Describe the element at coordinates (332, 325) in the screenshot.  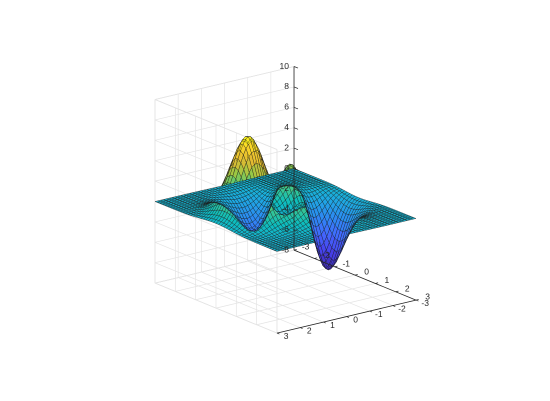
I see `y-tick-label: 1` at that location.